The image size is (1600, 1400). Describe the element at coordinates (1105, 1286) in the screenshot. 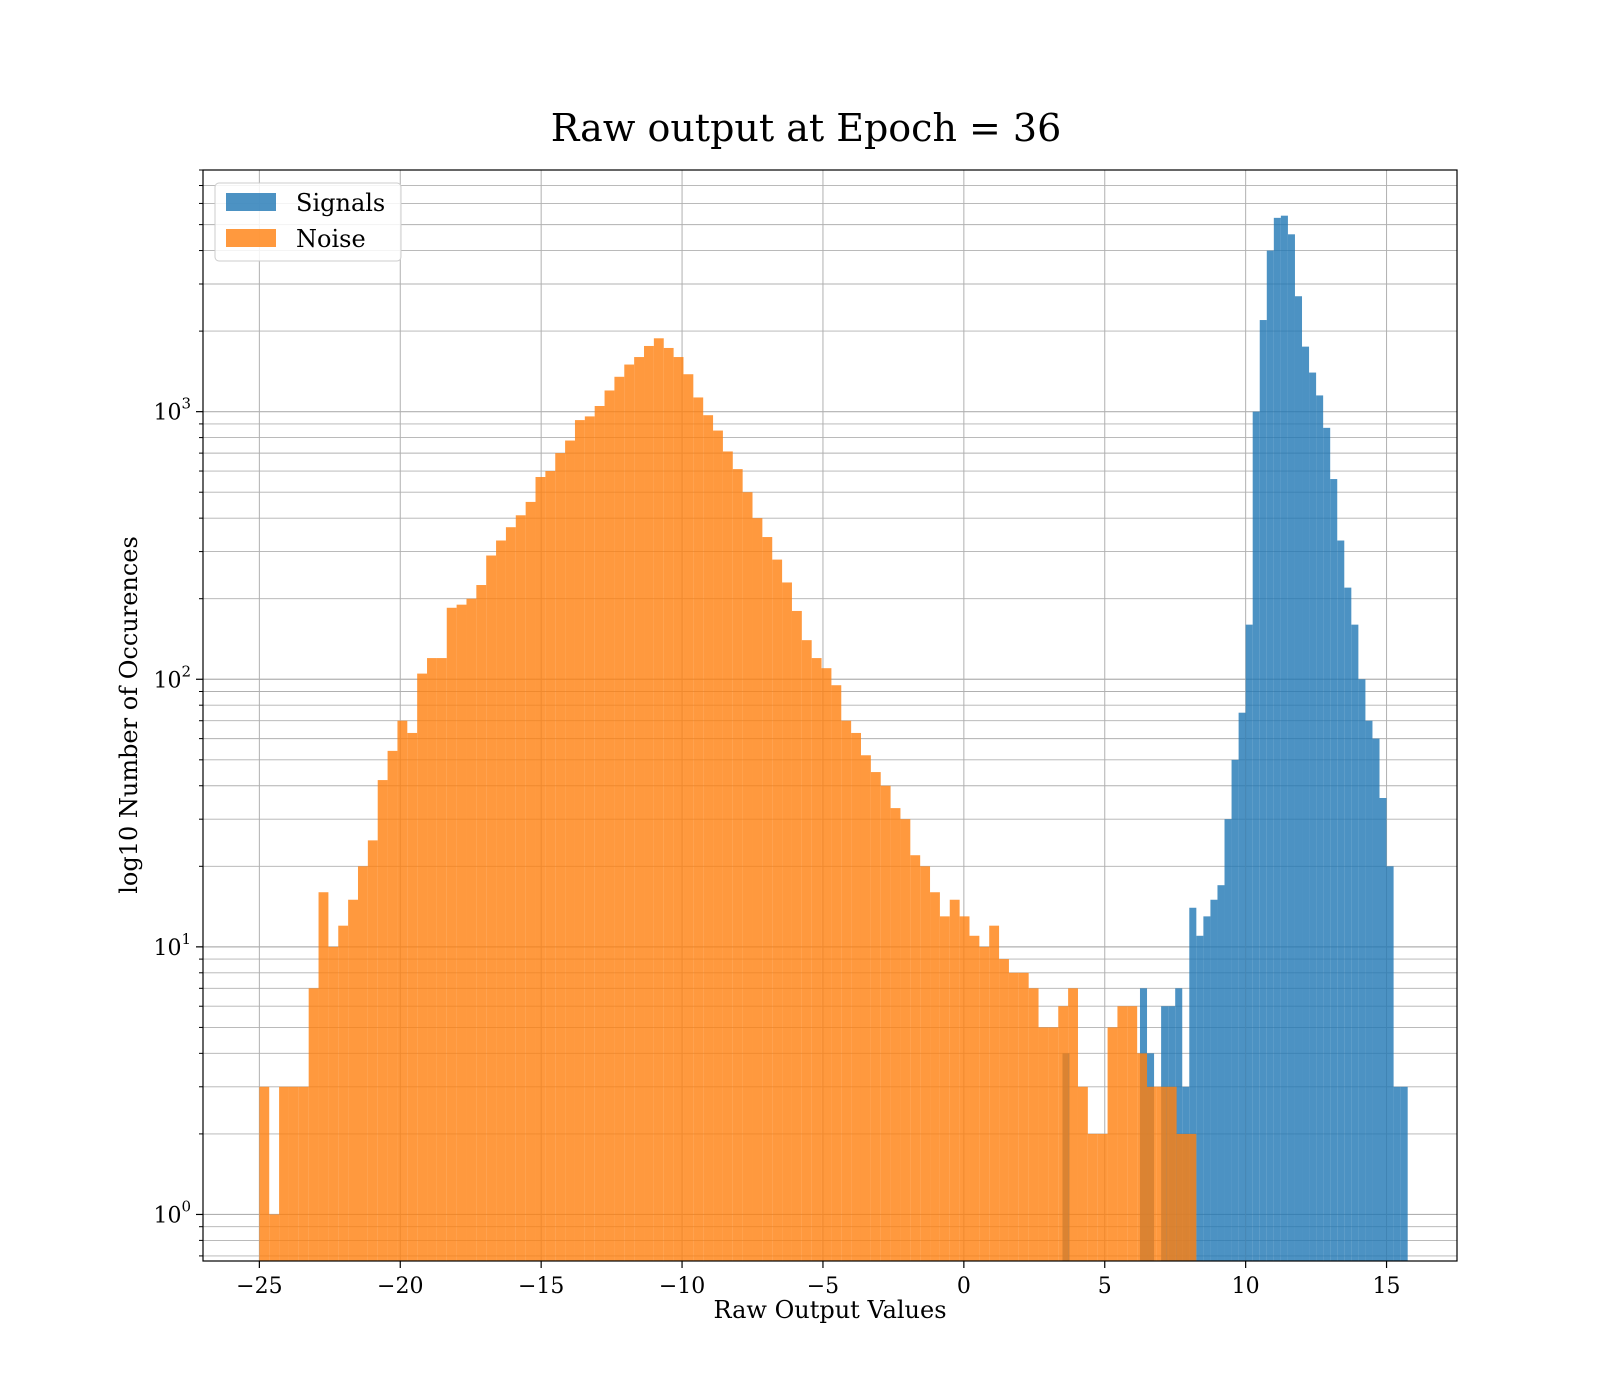

I see `x-tick-label: 5` at that location.